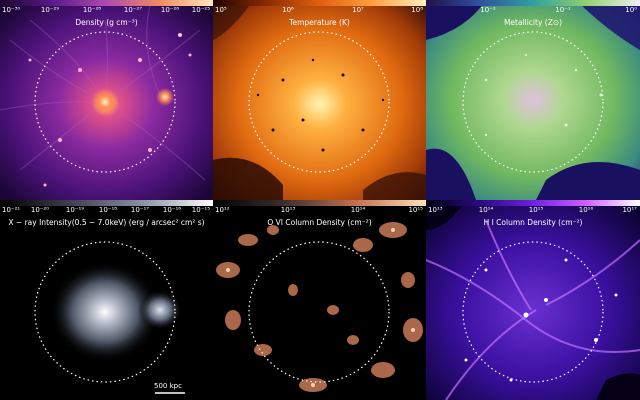 This screenshot has height=400, width=640. I want to click on xray-tick: 10⁻²⁰, so click(40, 210).